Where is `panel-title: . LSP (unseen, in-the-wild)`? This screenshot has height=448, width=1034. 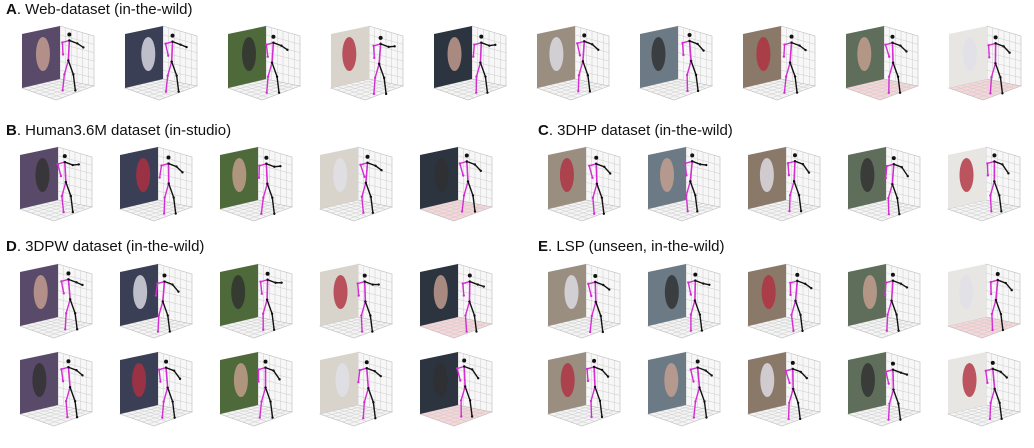 panel-title: . LSP (unseen, in-the-wild) is located at coordinates (636, 246).